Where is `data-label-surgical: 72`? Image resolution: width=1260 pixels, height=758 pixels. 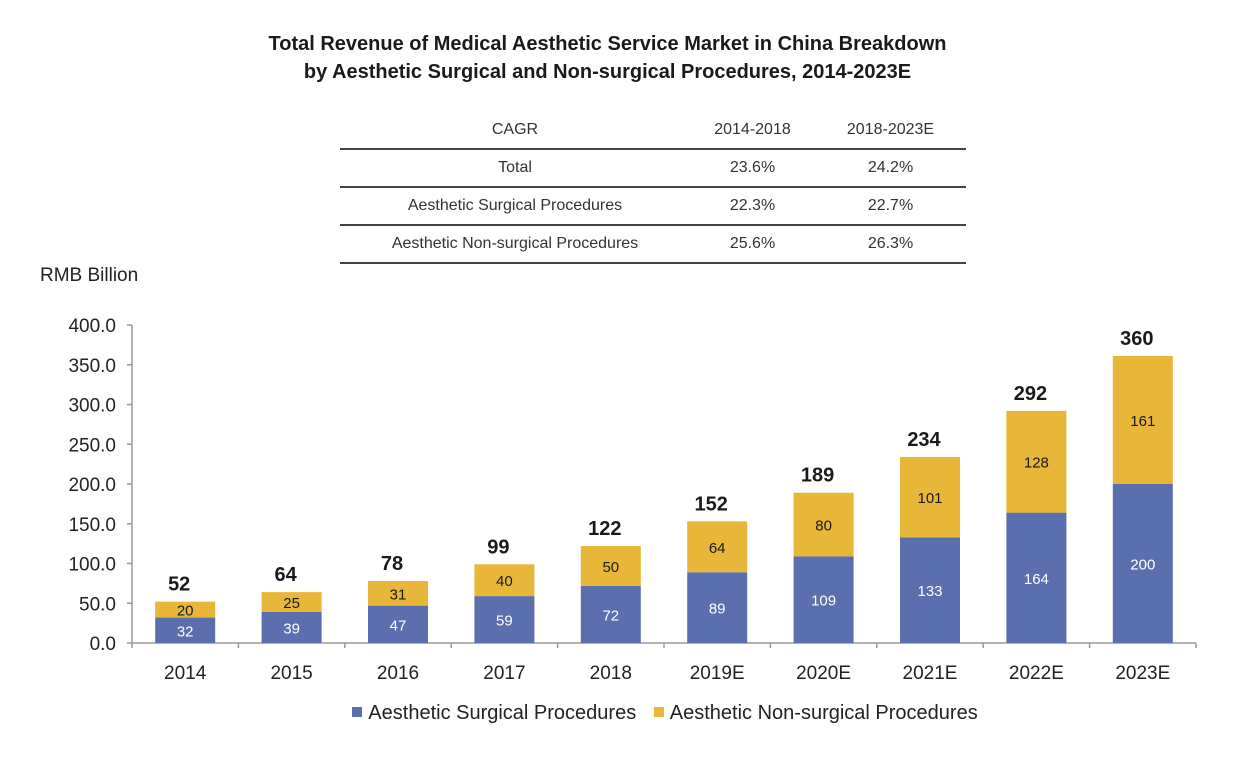
data-label-surgical: 72 is located at coordinates (610, 615).